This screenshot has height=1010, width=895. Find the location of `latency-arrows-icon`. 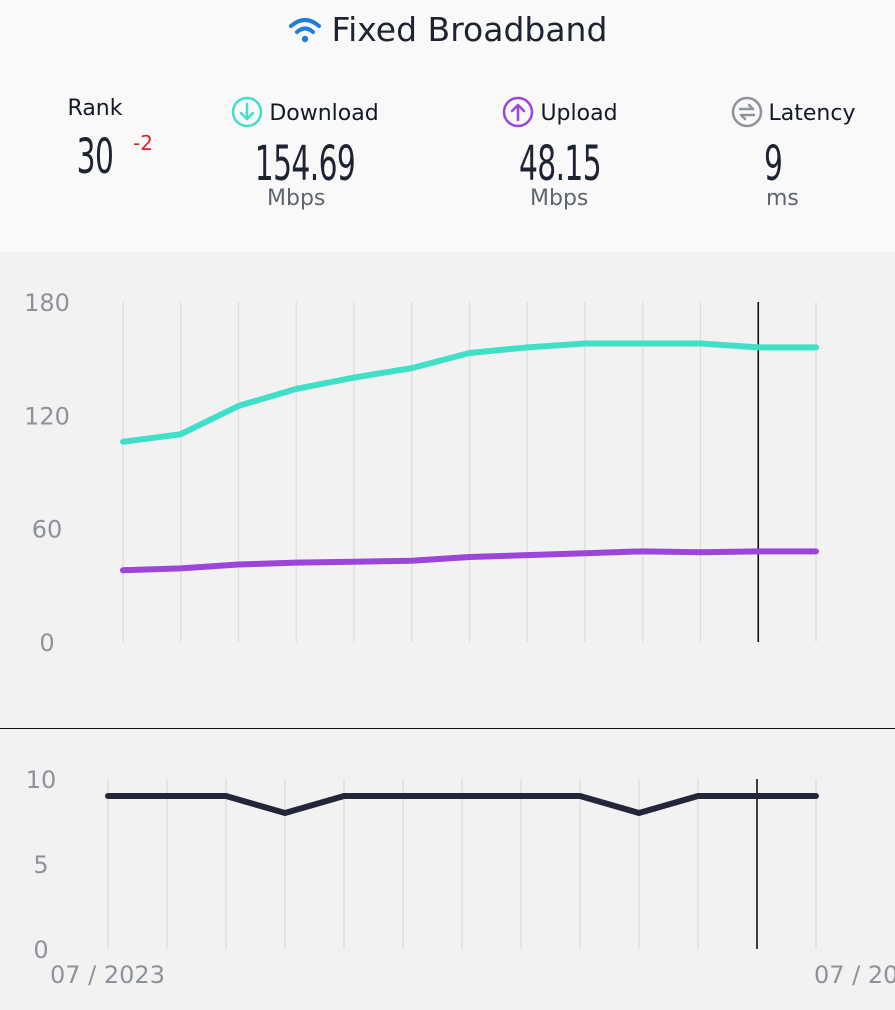

latency-arrows-icon is located at coordinates (746, 112).